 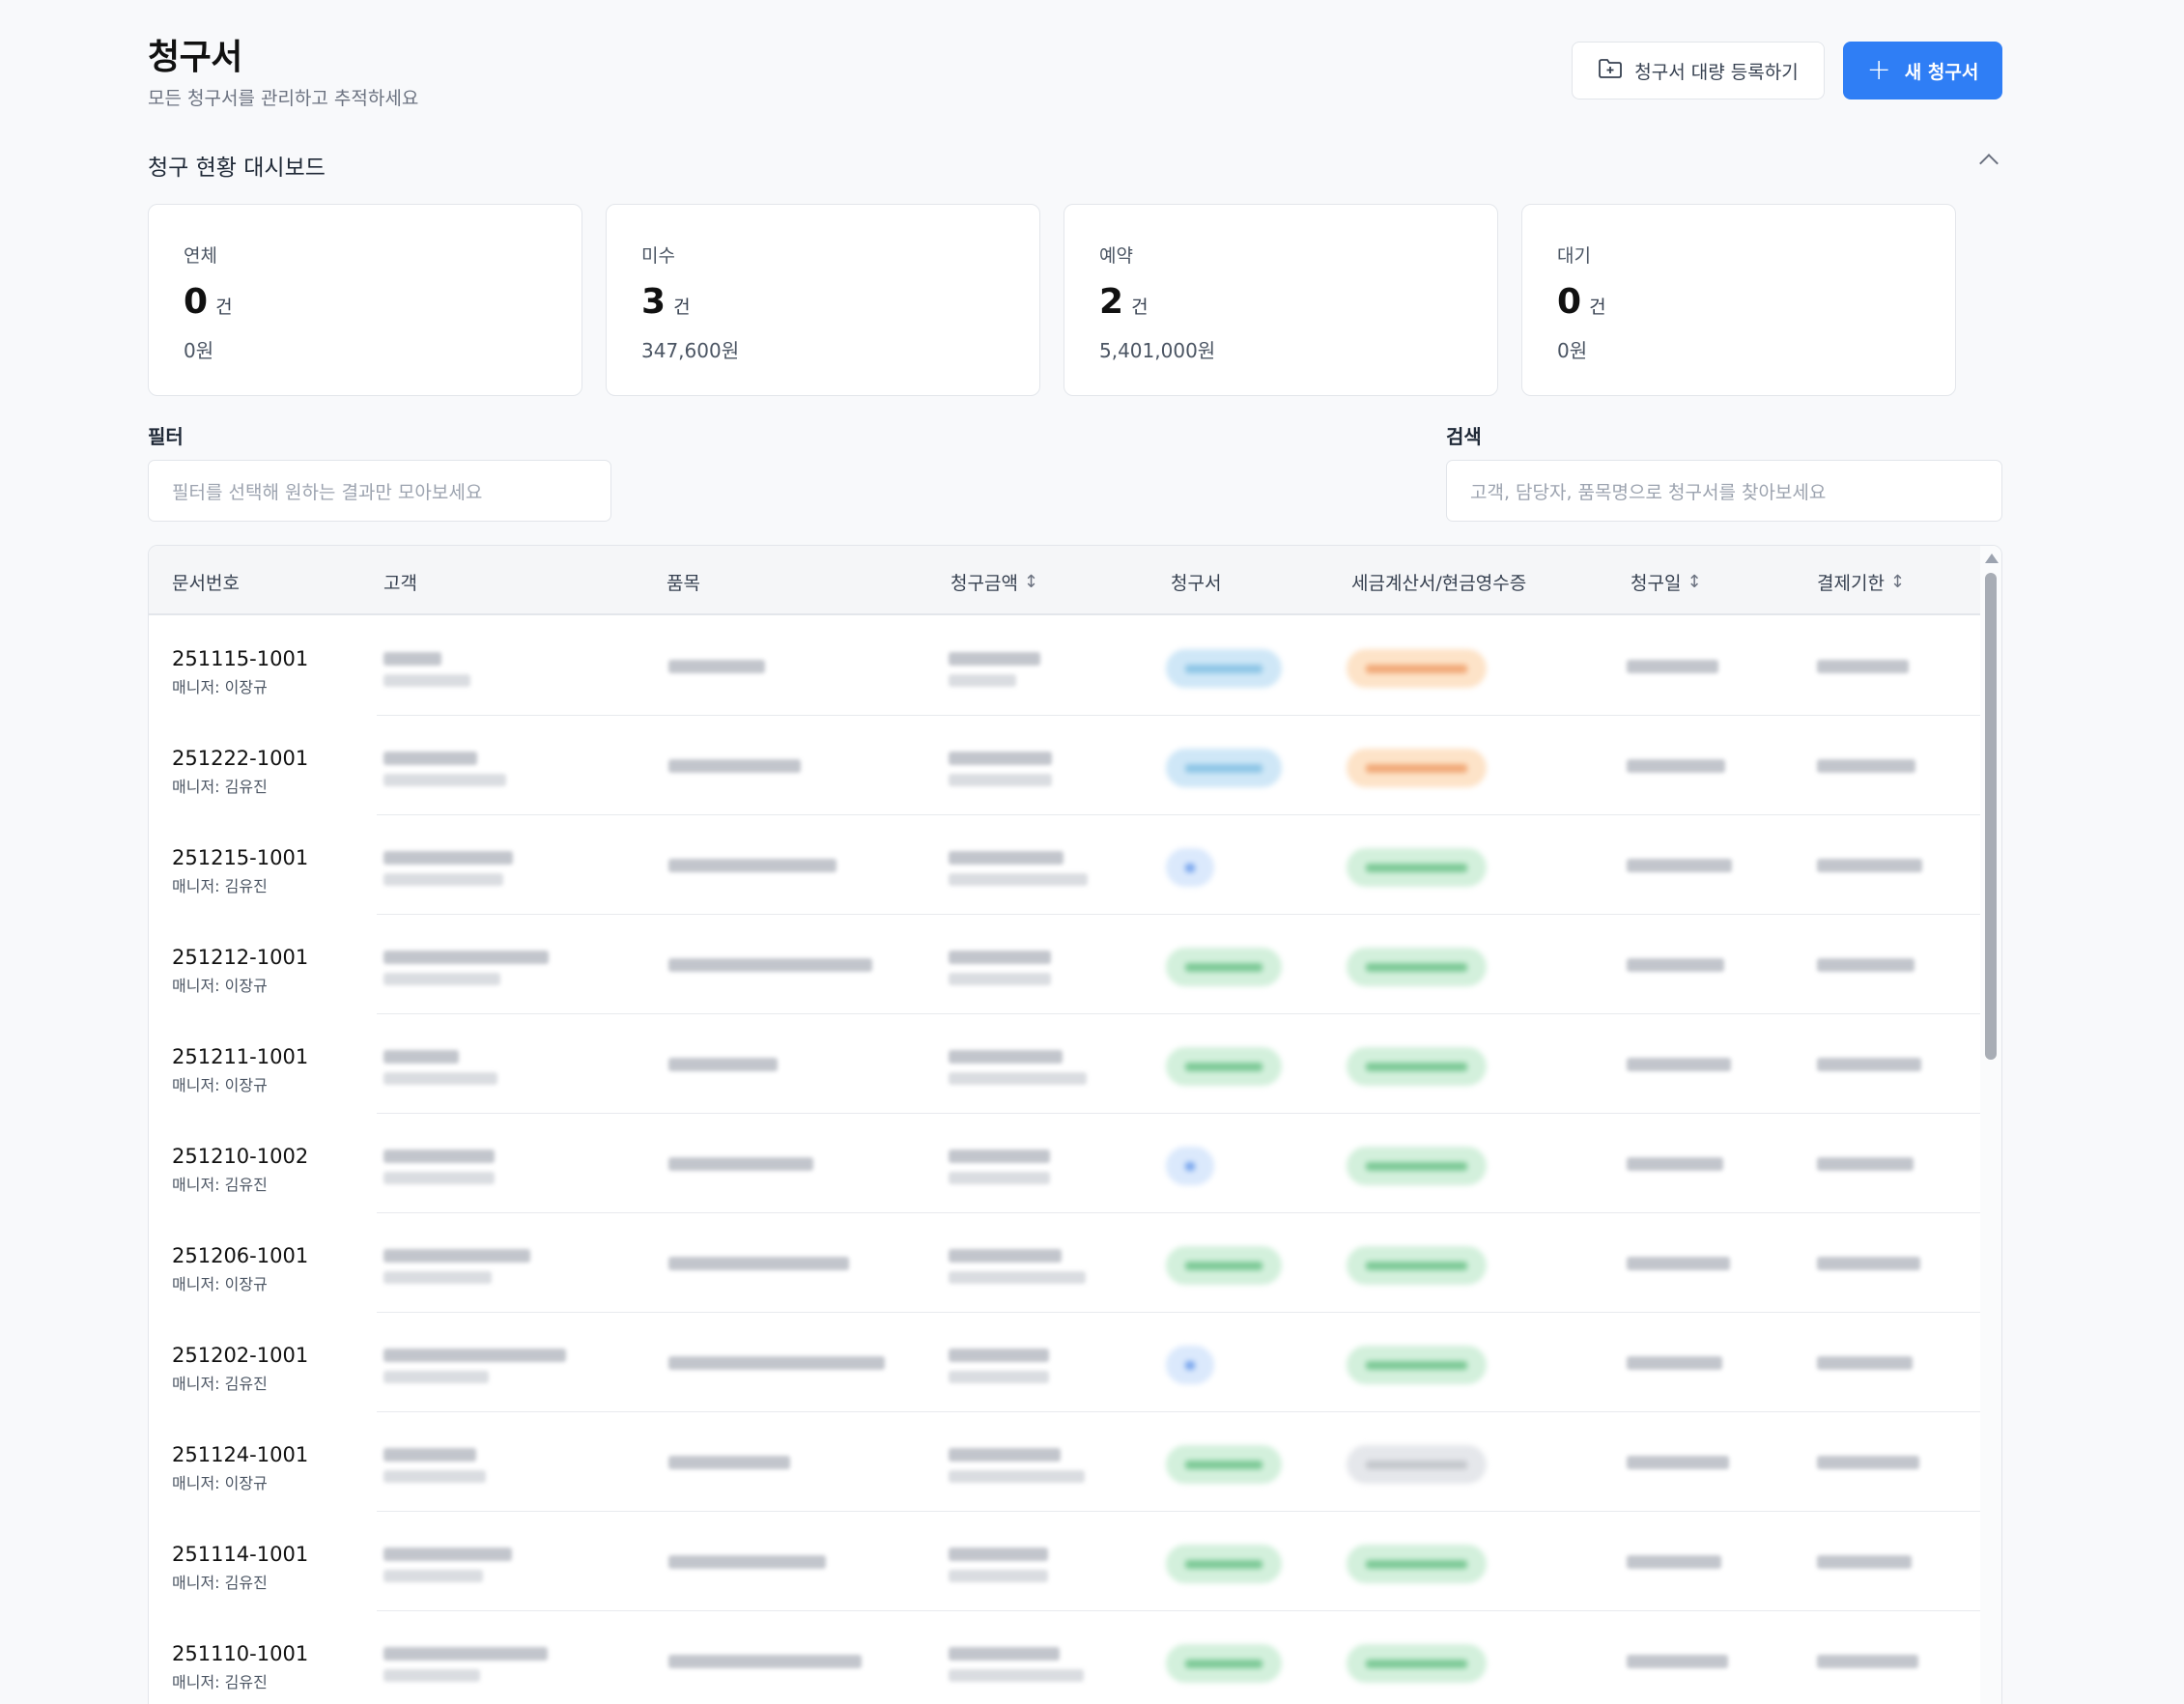 I want to click on col-customer: 고객, so click(x=400, y=583).